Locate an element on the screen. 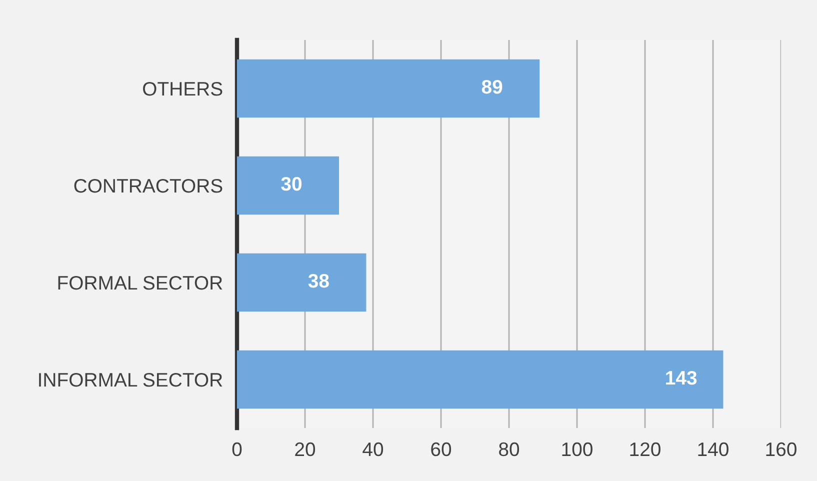 This screenshot has height=481, width=817. x-tick-label: 0 is located at coordinates (237, 449).